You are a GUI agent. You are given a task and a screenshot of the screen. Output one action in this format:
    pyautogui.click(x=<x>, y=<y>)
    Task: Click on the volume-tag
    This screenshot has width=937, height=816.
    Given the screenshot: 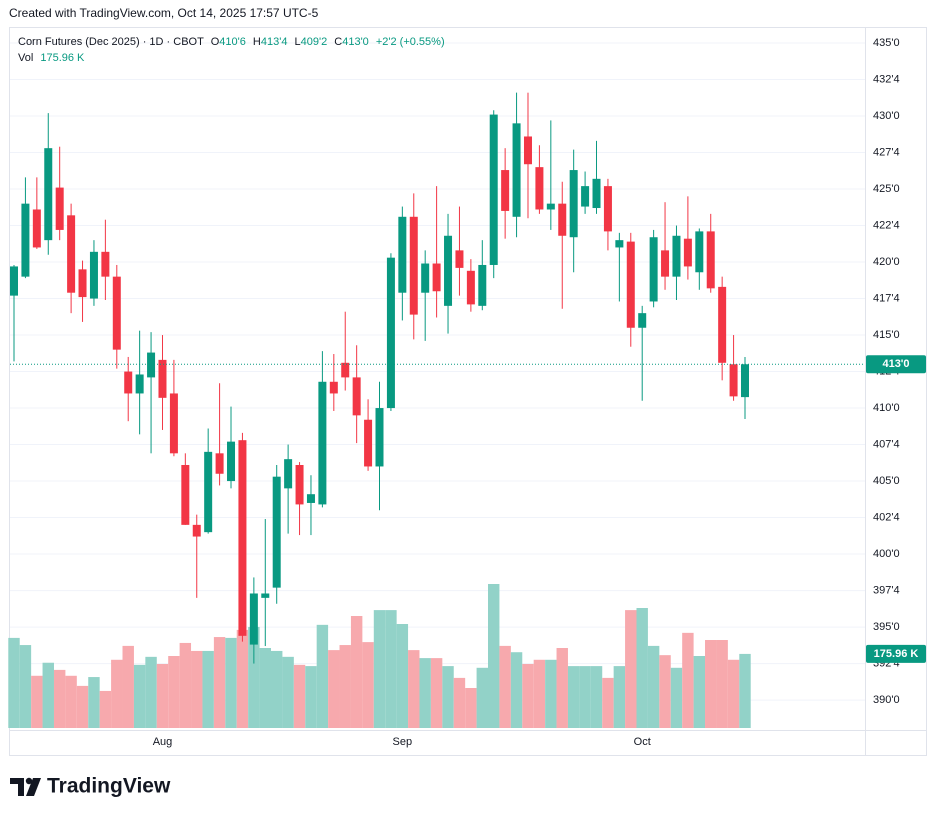 What is the action you would take?
    pyautogui.click(x=896, y=653)
    